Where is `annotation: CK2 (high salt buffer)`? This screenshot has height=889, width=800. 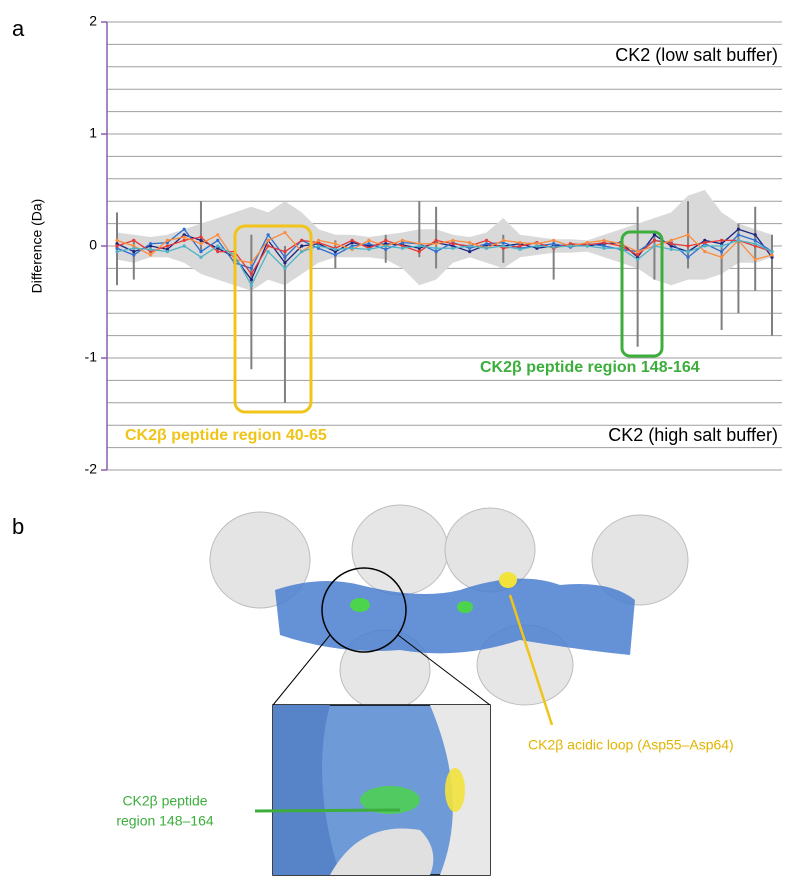 annotation: CK2 (high salt buffer) is located at coordinates (693, 435).